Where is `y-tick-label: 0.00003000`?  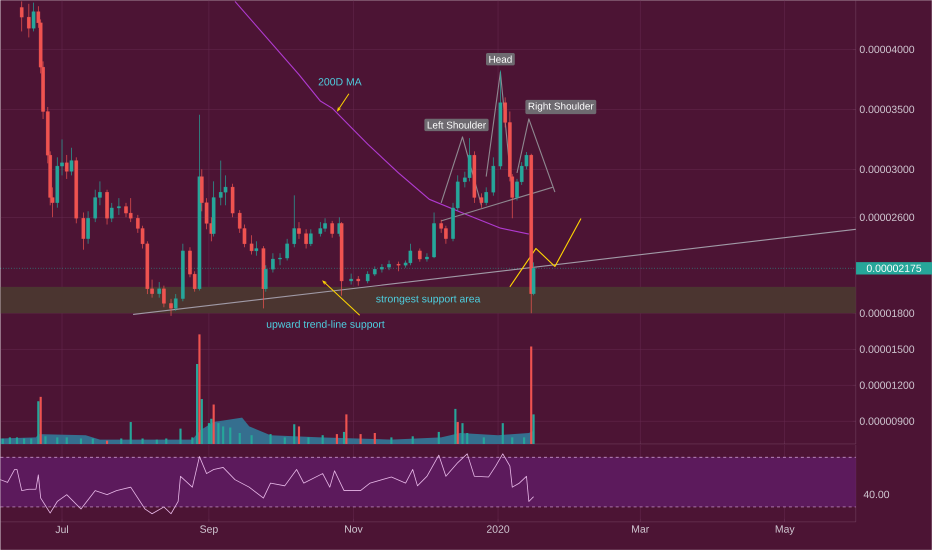 y-tick-label: 0.00003000 is located at coordinates (887, 170).